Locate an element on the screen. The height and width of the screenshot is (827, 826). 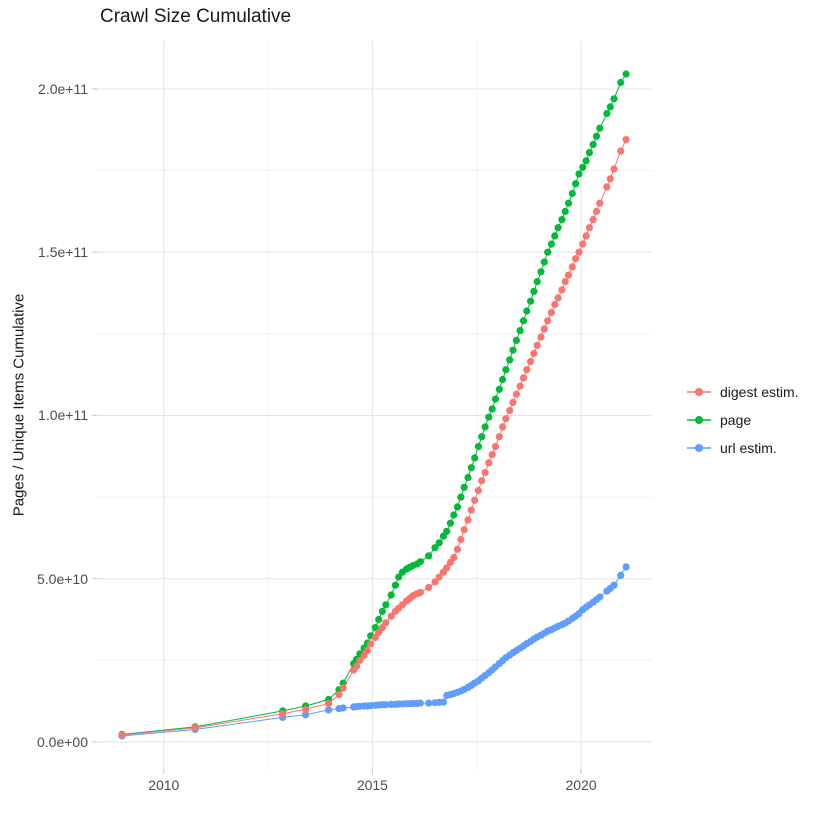
x-tick-label: 2015 is located at coordinates (372, 785).